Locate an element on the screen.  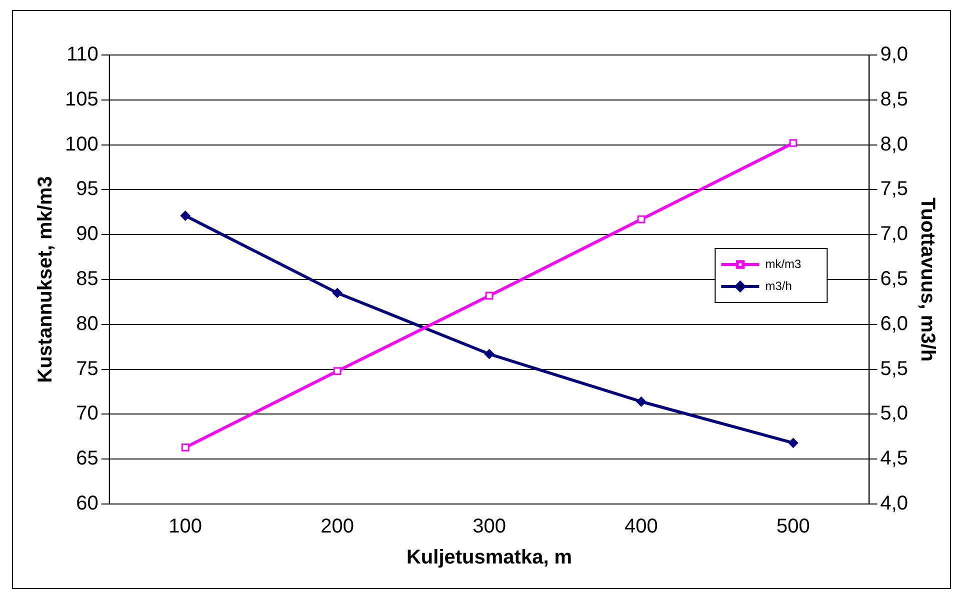
y-tick-label: 95 is located at coordinates (87, 189).